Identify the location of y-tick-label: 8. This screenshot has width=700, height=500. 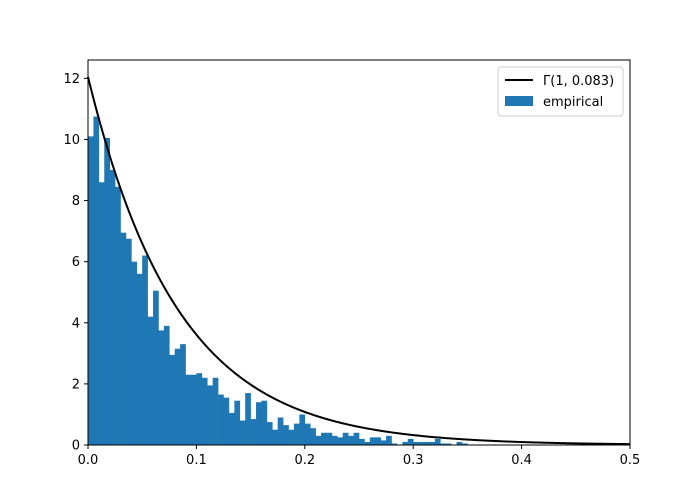
(76, 201).